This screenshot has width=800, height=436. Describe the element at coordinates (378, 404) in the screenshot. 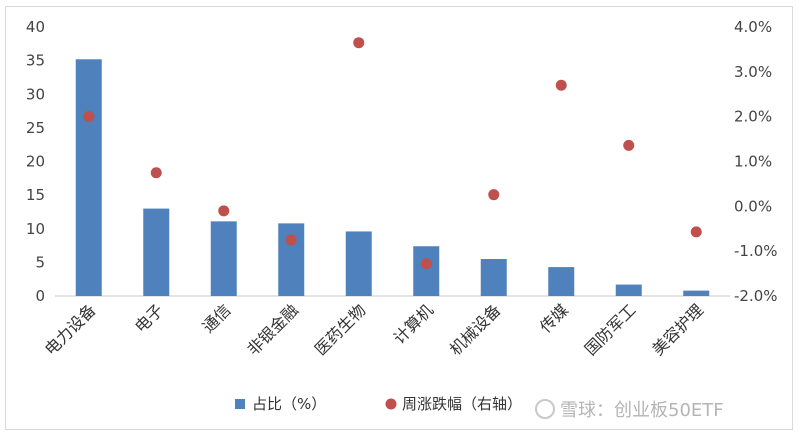

I see `legend: 占比（%） 周涨跌幅（右轴）` at that location.